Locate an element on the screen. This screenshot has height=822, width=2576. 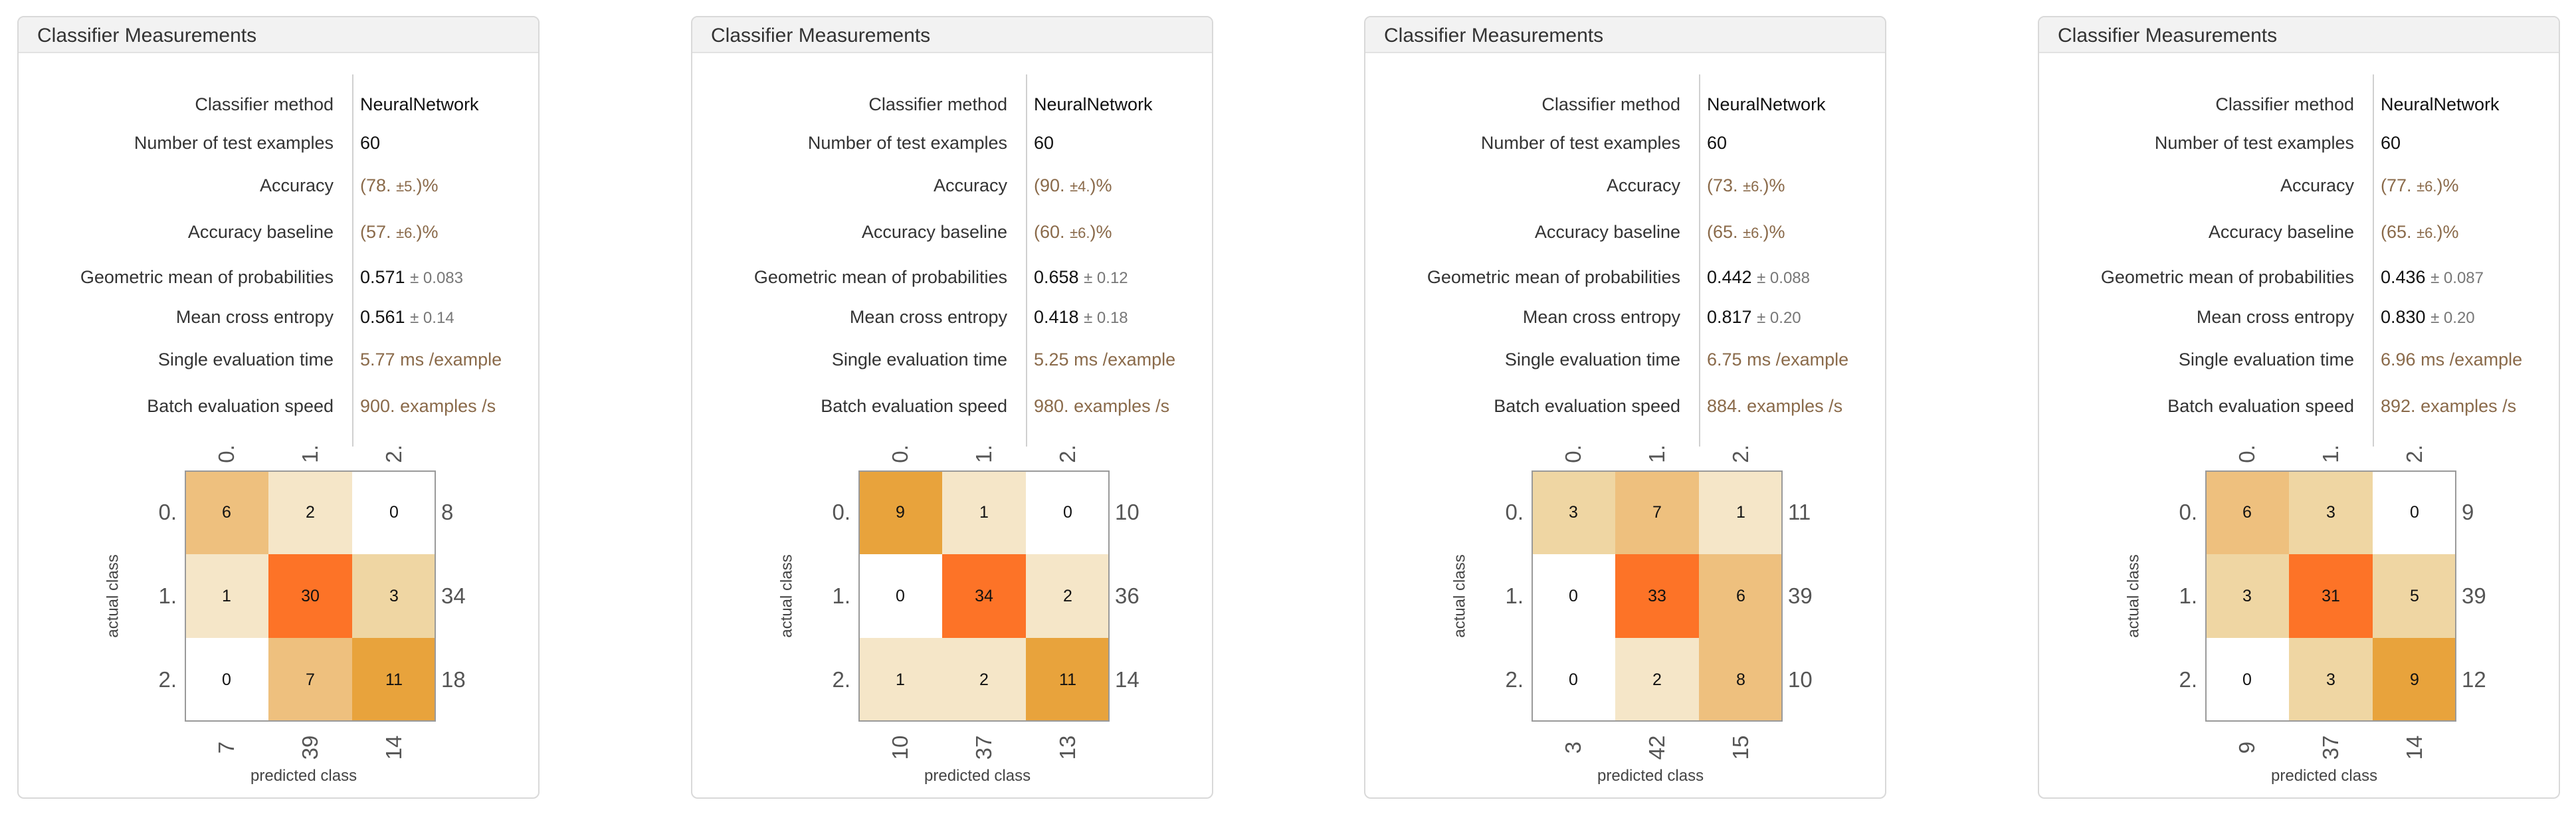
matrix-cell: 34 is located at coordinates (984, 596).